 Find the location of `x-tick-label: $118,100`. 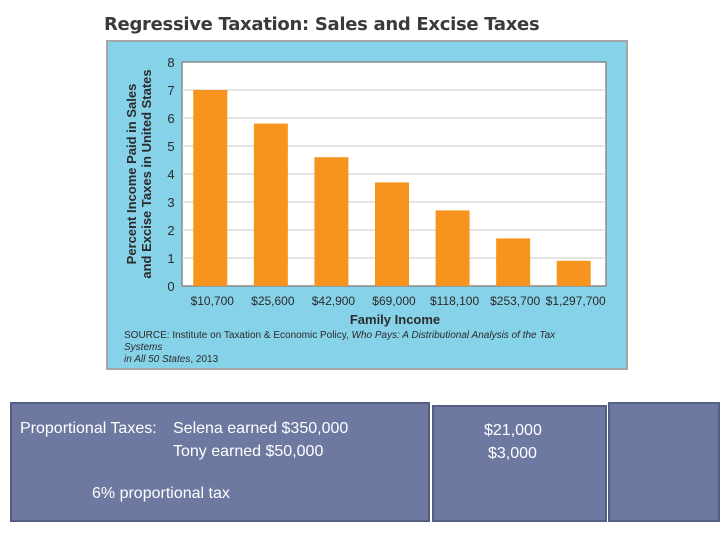

x-tick-label: $118,100 is located at coordinates (454, 301).